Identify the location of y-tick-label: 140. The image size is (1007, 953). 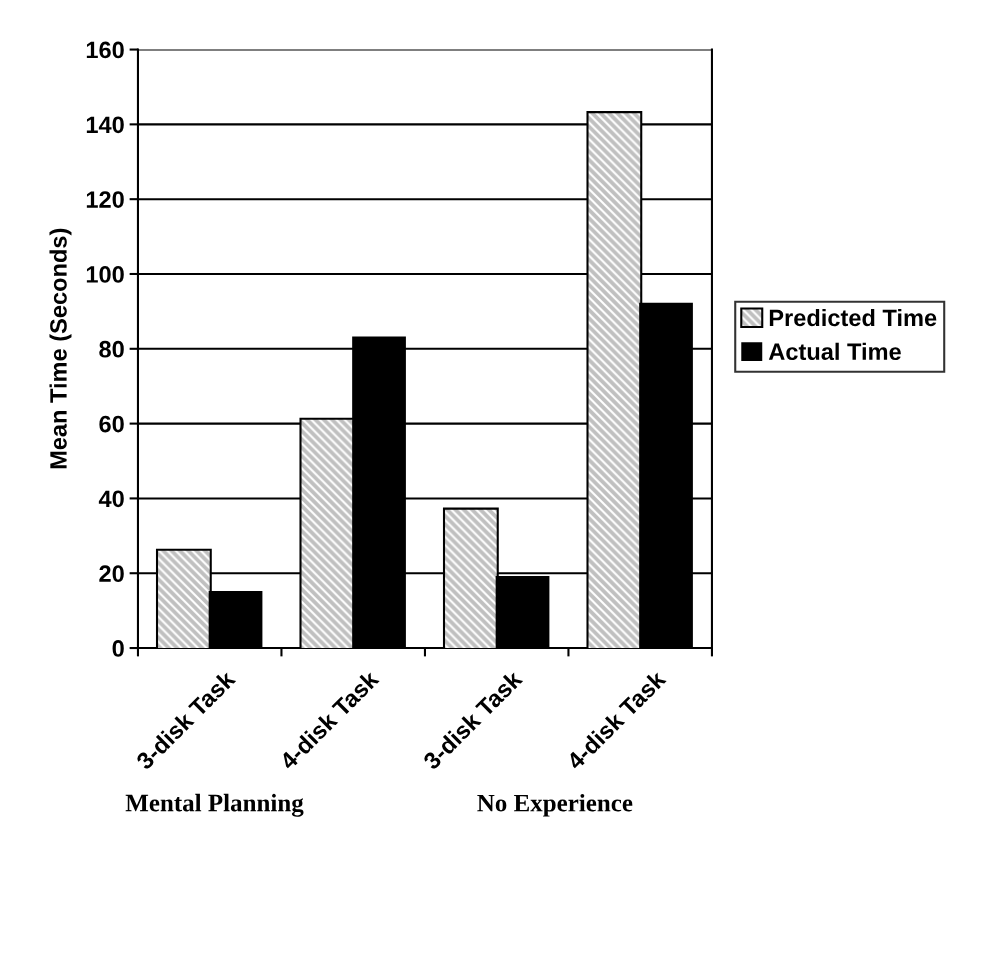
(105, 125).